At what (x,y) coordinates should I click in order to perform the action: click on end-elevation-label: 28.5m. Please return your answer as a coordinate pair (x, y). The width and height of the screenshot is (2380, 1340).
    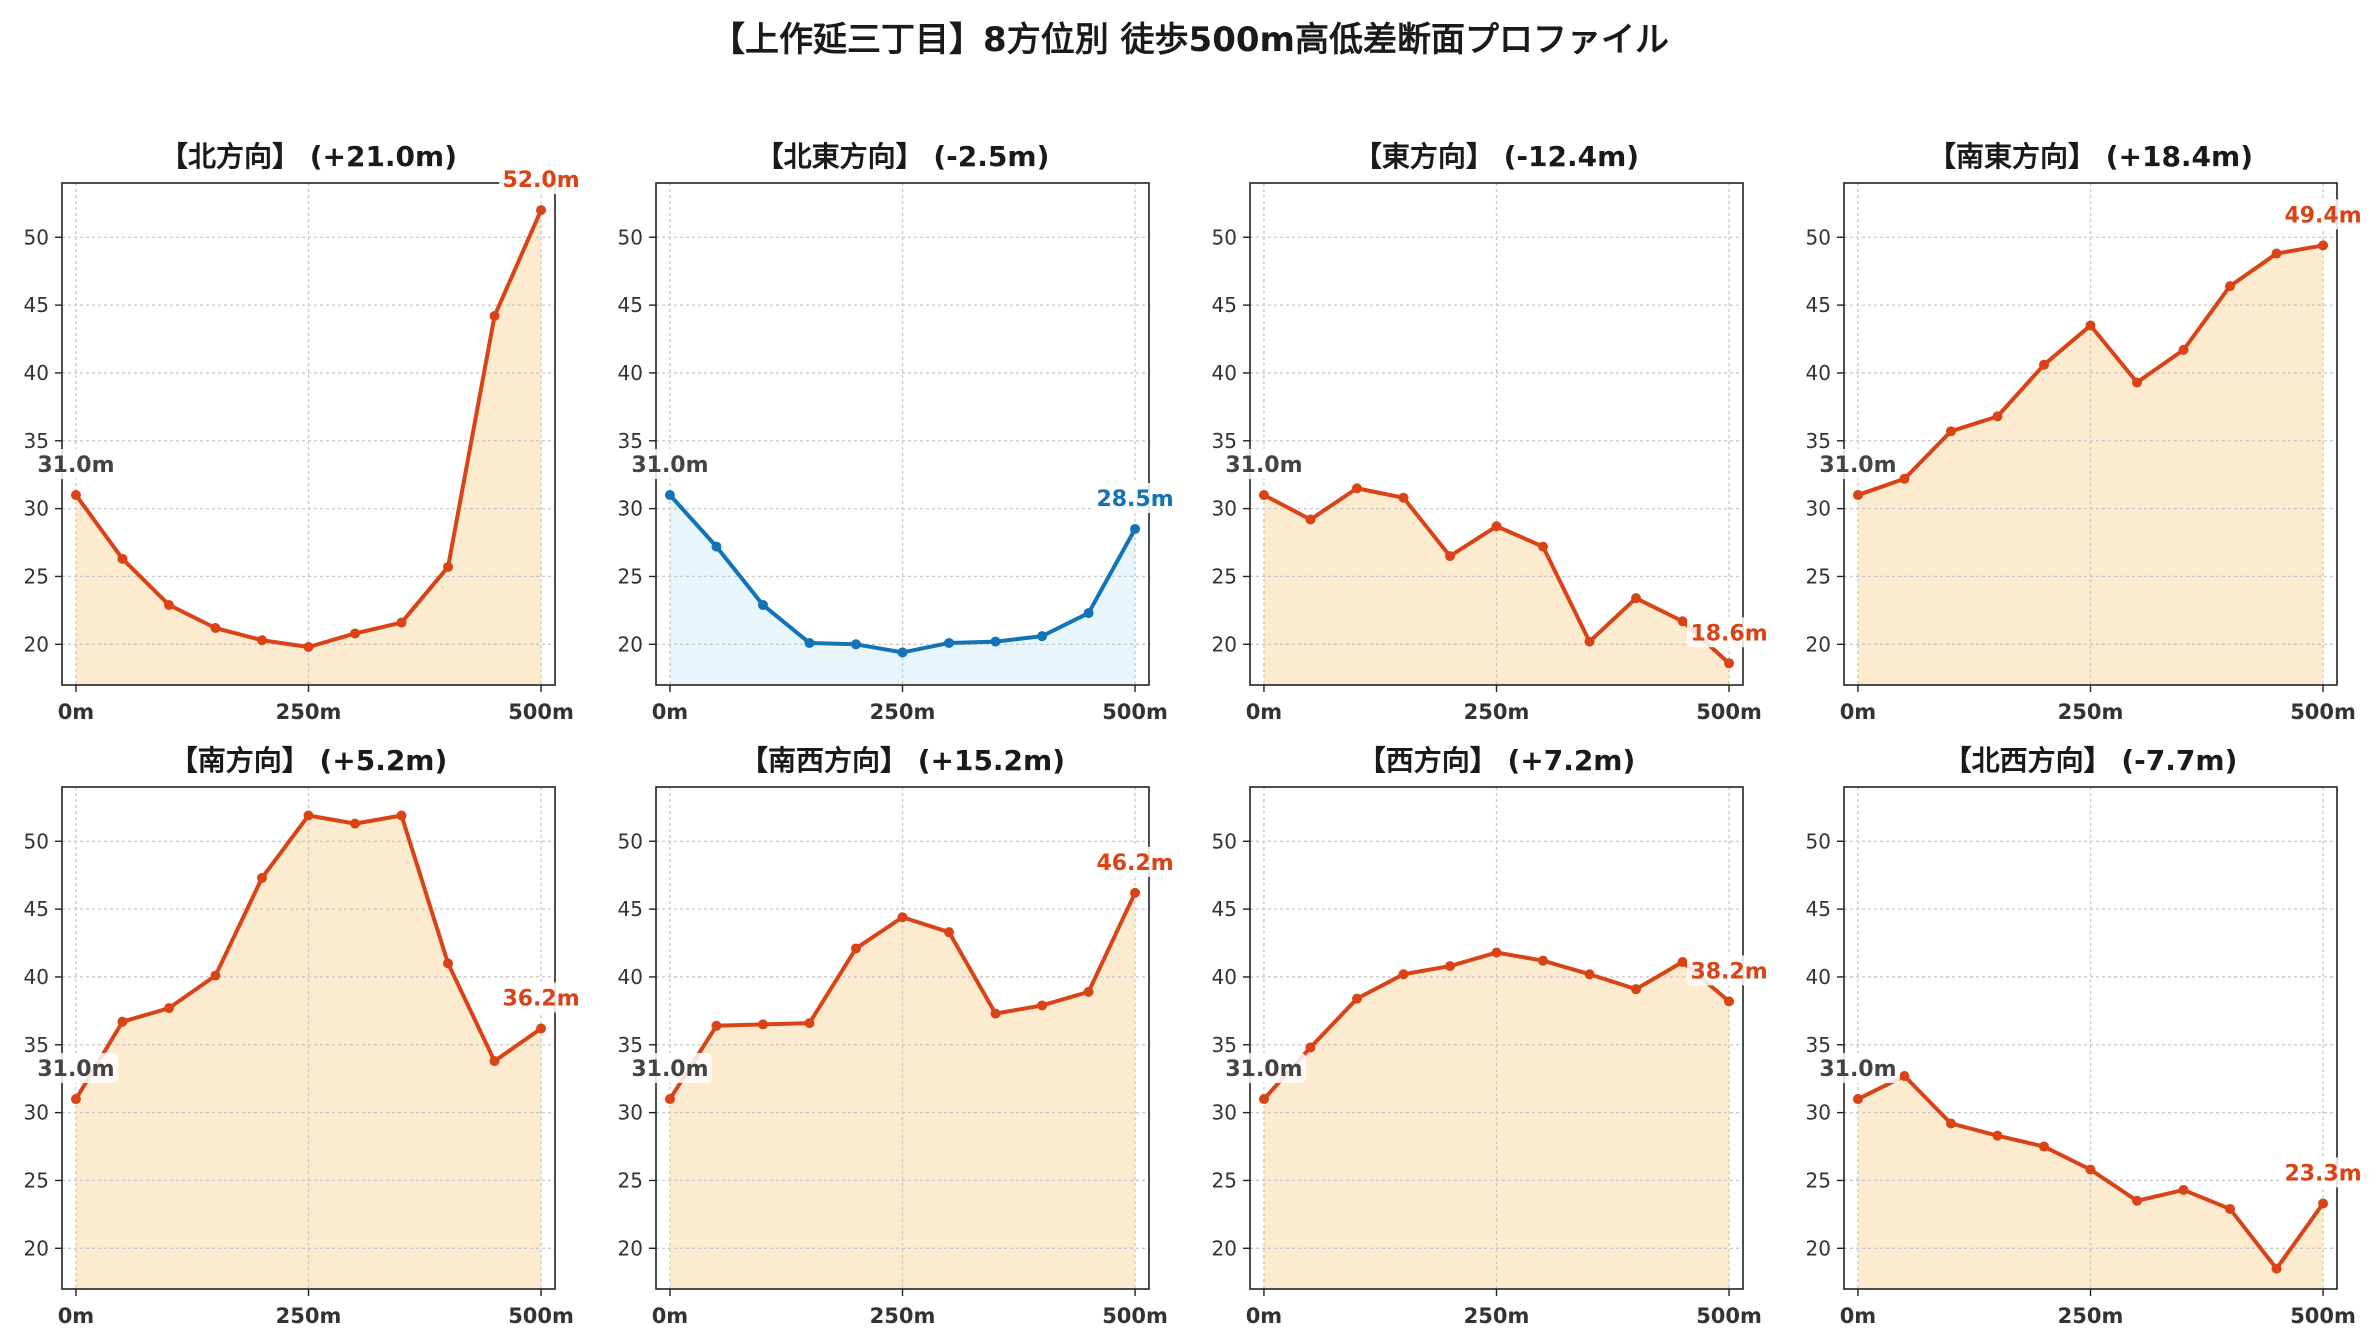
    Looking at the image, I should click on (1134, 499).